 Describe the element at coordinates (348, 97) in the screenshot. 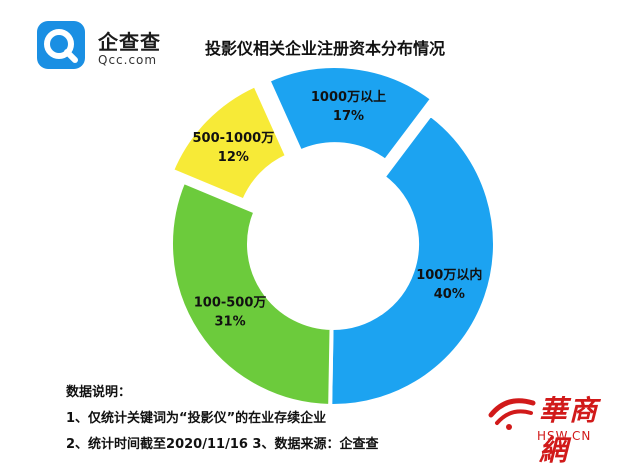

I see `slice-category-label-3: 1000万以上` at that location.